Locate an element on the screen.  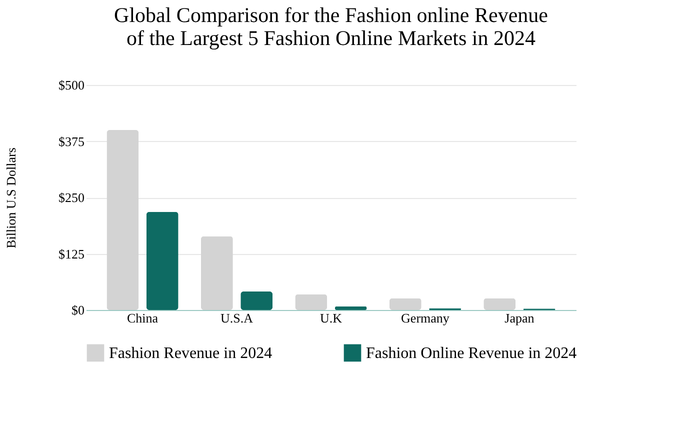
y-tick-label: $250 is located at coordinates (71, 197).